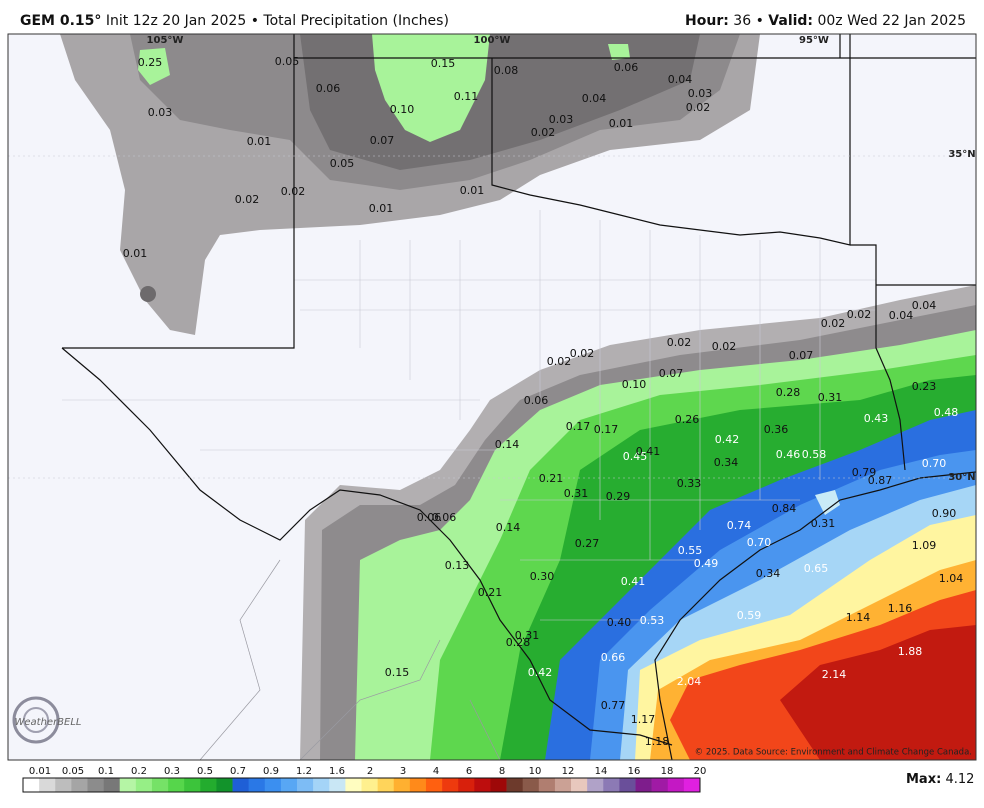 Image resolution: width=984 pixels, height=808 pixels. I want to click on precip-value: 0.70, so click(934, 463).